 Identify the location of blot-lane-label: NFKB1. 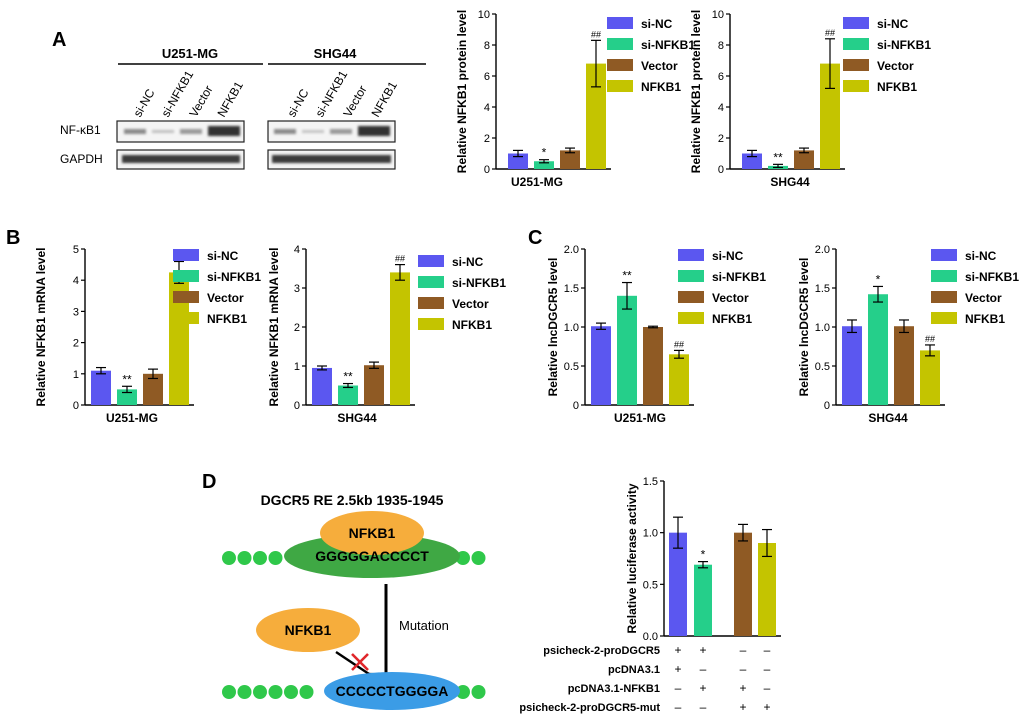
(384, 99).